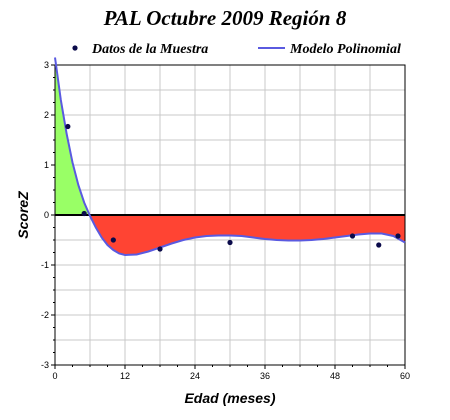 This screenshot has height=420, width=450. Describe the element at coordinates (195, 376) in the screenshot. I see `x-tick-label: 24` at that location.